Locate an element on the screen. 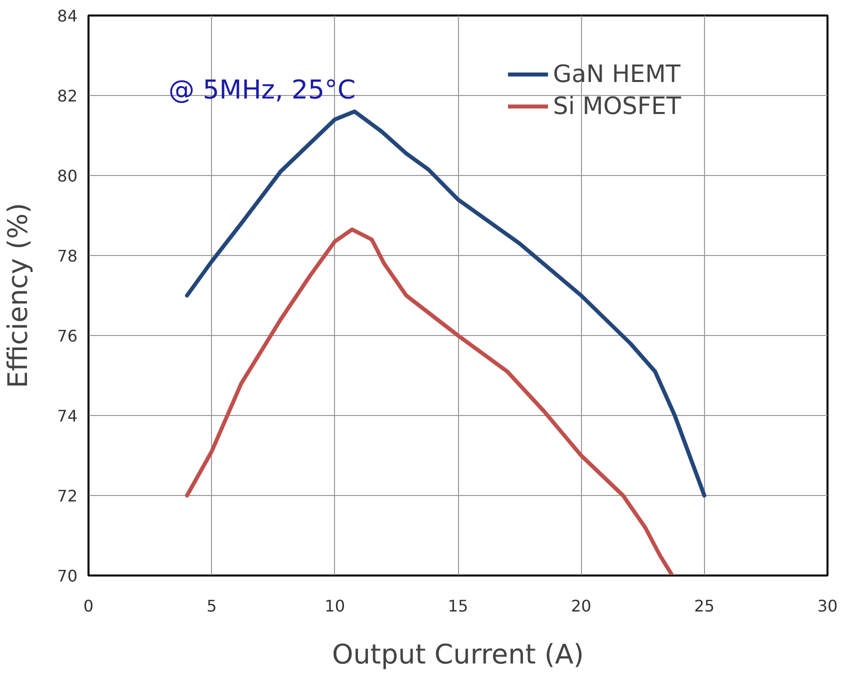 Image resolution: width=852 pixels, height=673 pixels. y-tick-label: 72 is located at coordinates (67, 496).